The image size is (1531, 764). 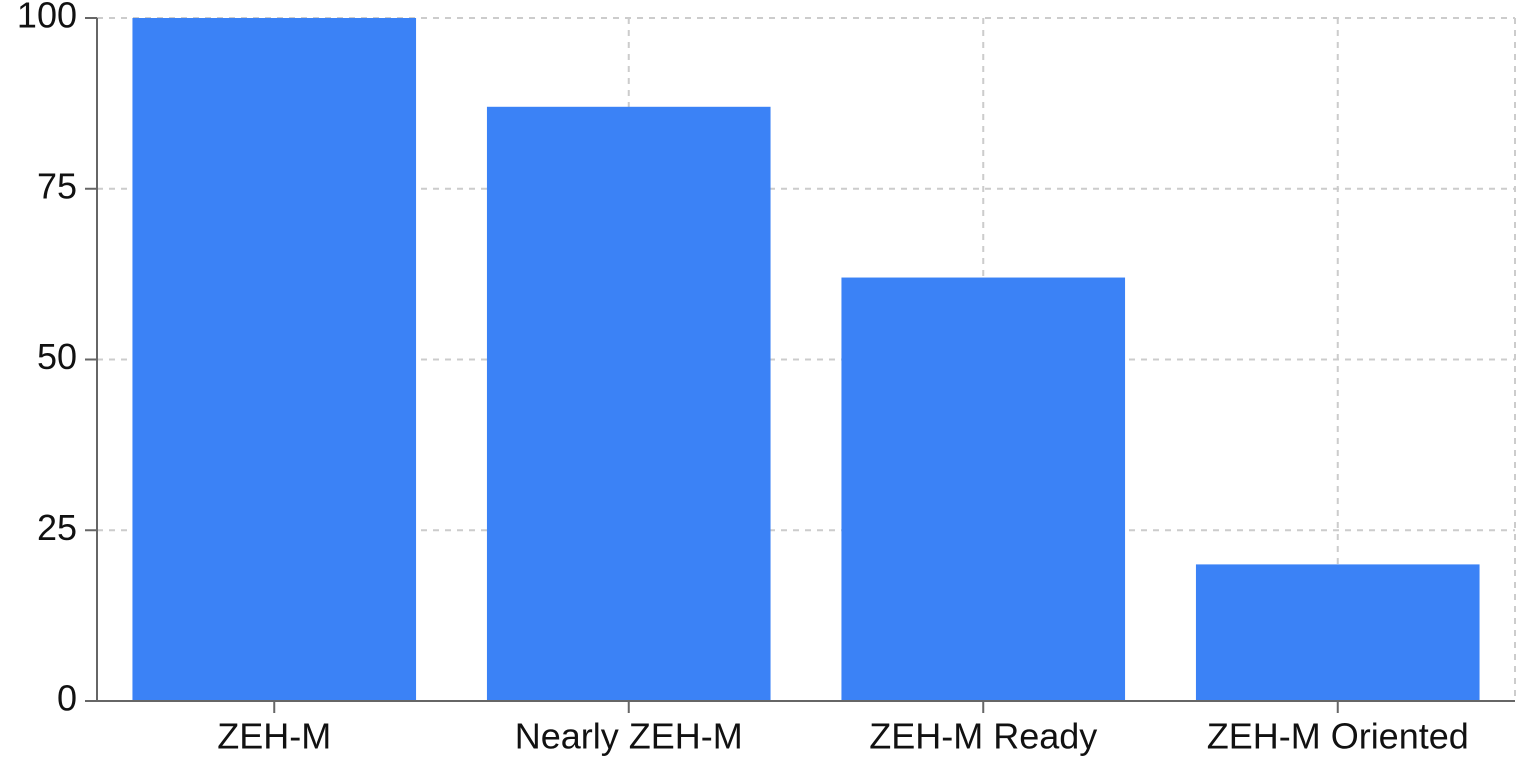 I want to click on y-tick-label: 75, so click(x=57, y=185).